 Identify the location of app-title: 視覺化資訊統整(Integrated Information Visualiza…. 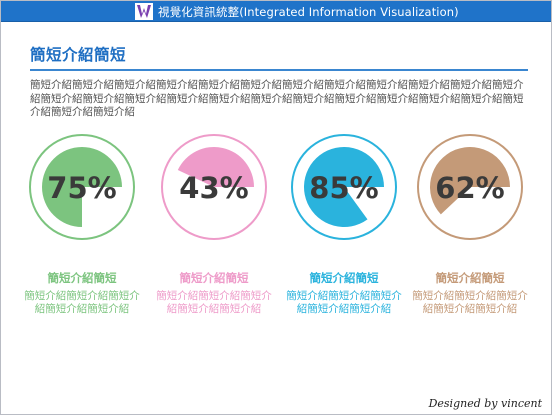
(308, 12).